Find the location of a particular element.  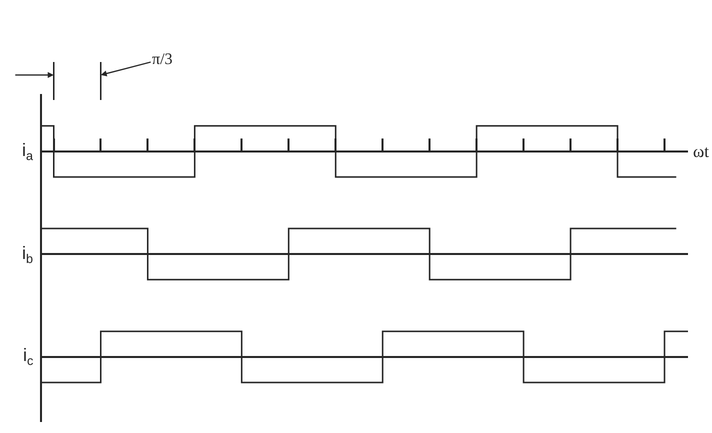

series-label: i$_{b}$ is located at coordinates (28, 254).